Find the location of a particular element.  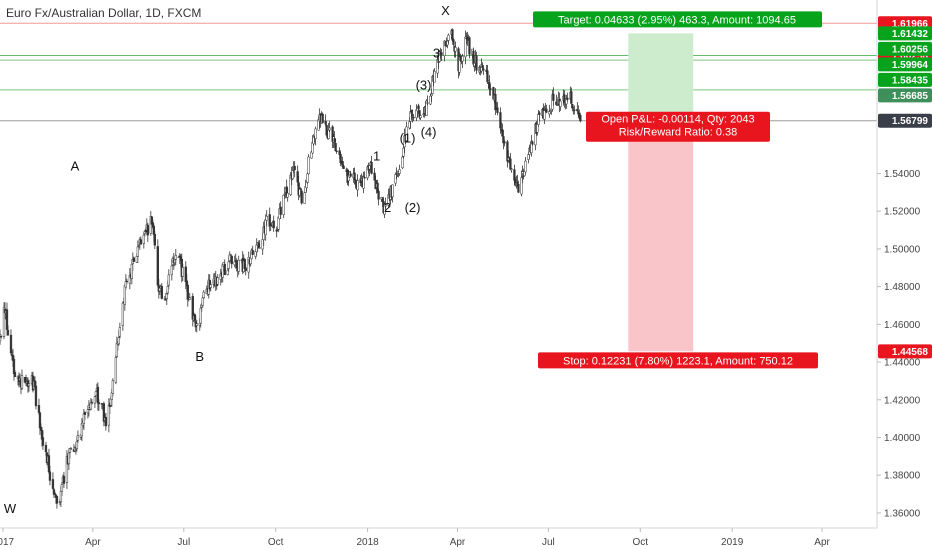

y-tick-label: 1.54000 is located at coordinates (902, 174).